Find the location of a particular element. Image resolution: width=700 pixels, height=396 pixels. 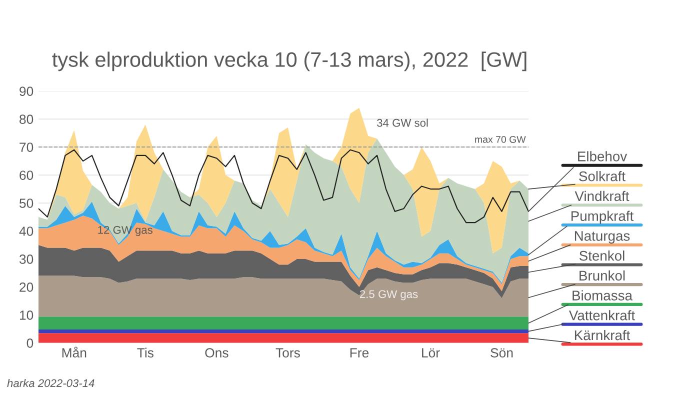

y-tick-label: 10 is located at coordinates (27, 315).